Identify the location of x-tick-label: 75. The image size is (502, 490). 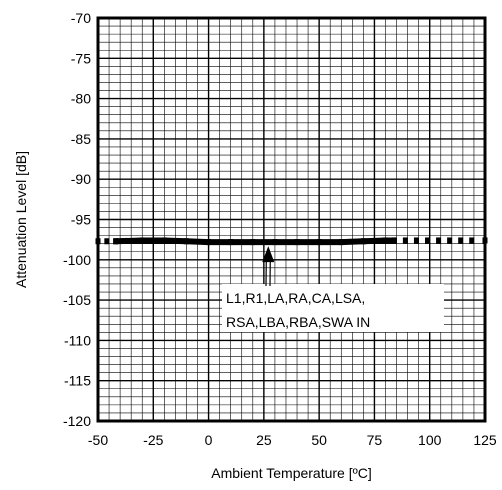
(375, 440).